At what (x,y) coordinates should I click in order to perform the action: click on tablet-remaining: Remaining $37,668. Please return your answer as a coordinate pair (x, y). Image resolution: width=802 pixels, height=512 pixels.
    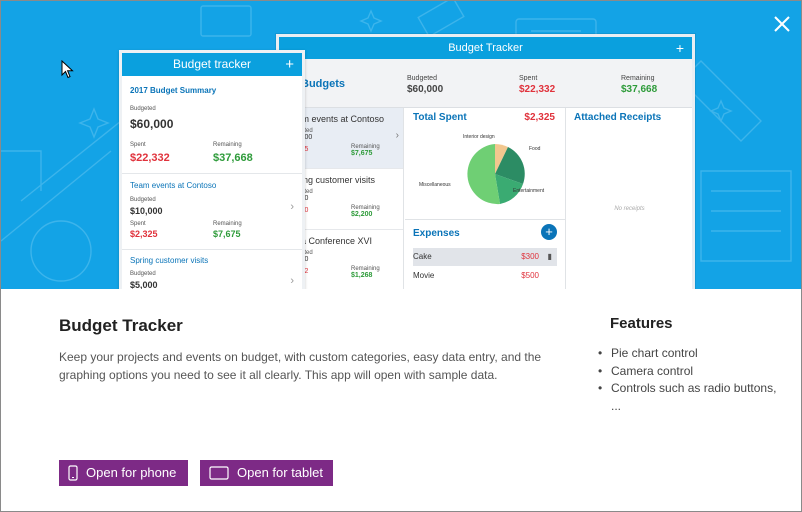
    Looking at the image, I should click on (639, 85).